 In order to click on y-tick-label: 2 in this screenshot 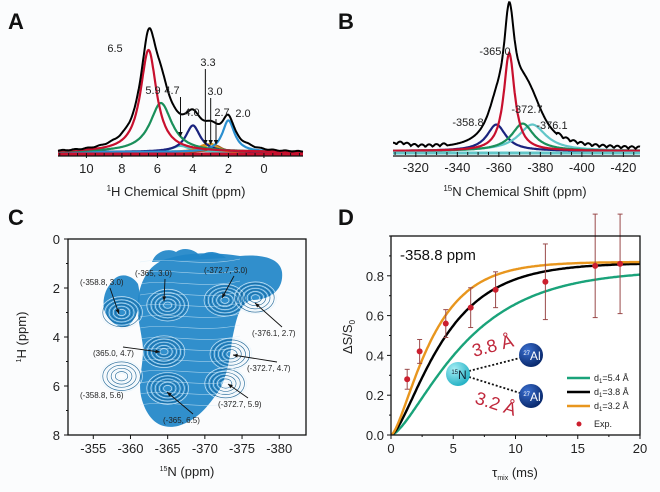, I will do `click(56, 288)`.